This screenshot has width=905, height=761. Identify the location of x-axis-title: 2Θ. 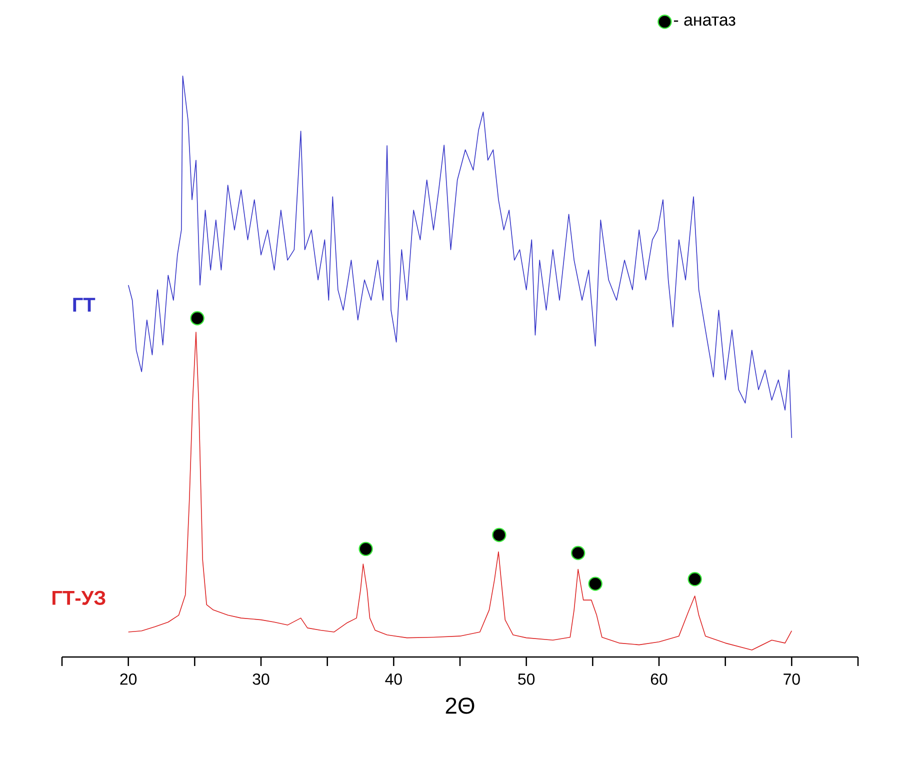
(460, 706).